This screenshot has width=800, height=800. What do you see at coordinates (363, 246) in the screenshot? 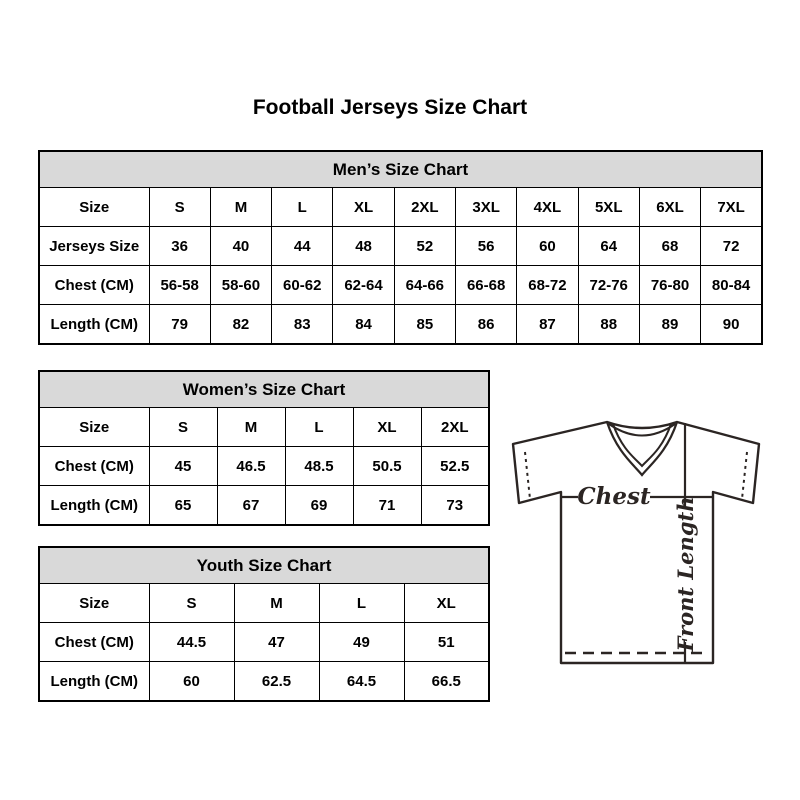
I see `size-cell: 48` at bounding box center [363, 246].